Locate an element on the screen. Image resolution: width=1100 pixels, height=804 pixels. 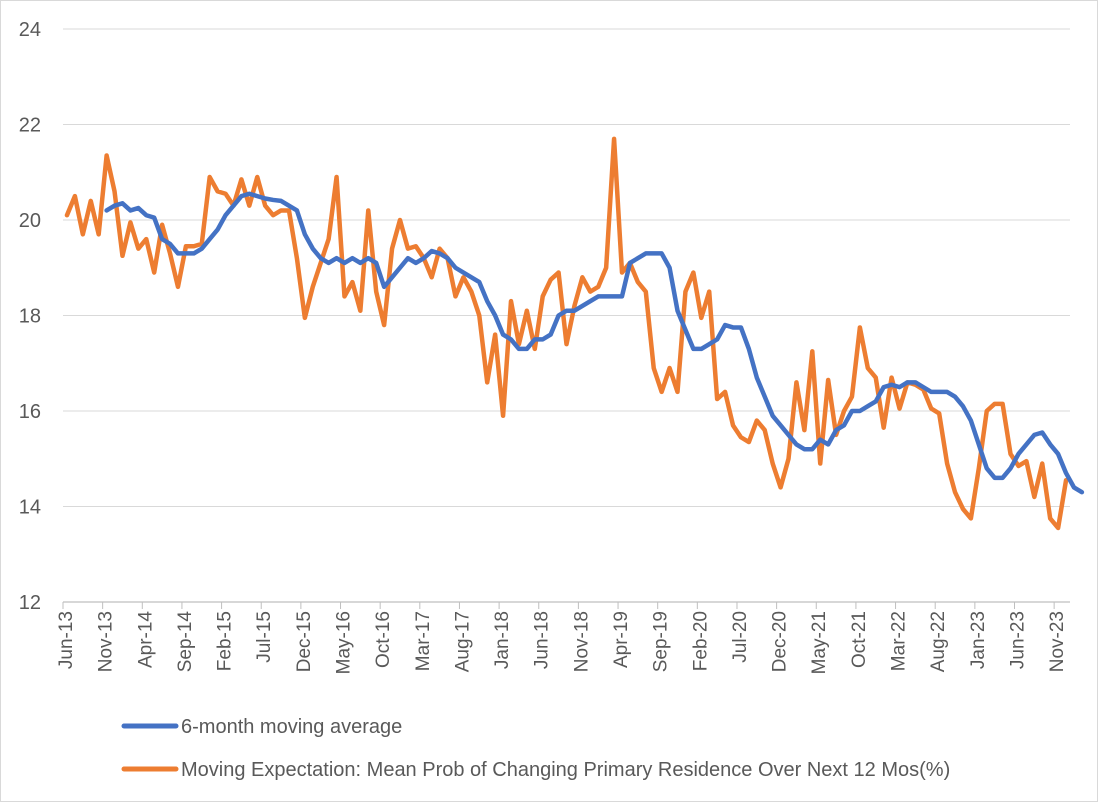
x-tick-label: Aug-22 is located at coordinates (938, 641).